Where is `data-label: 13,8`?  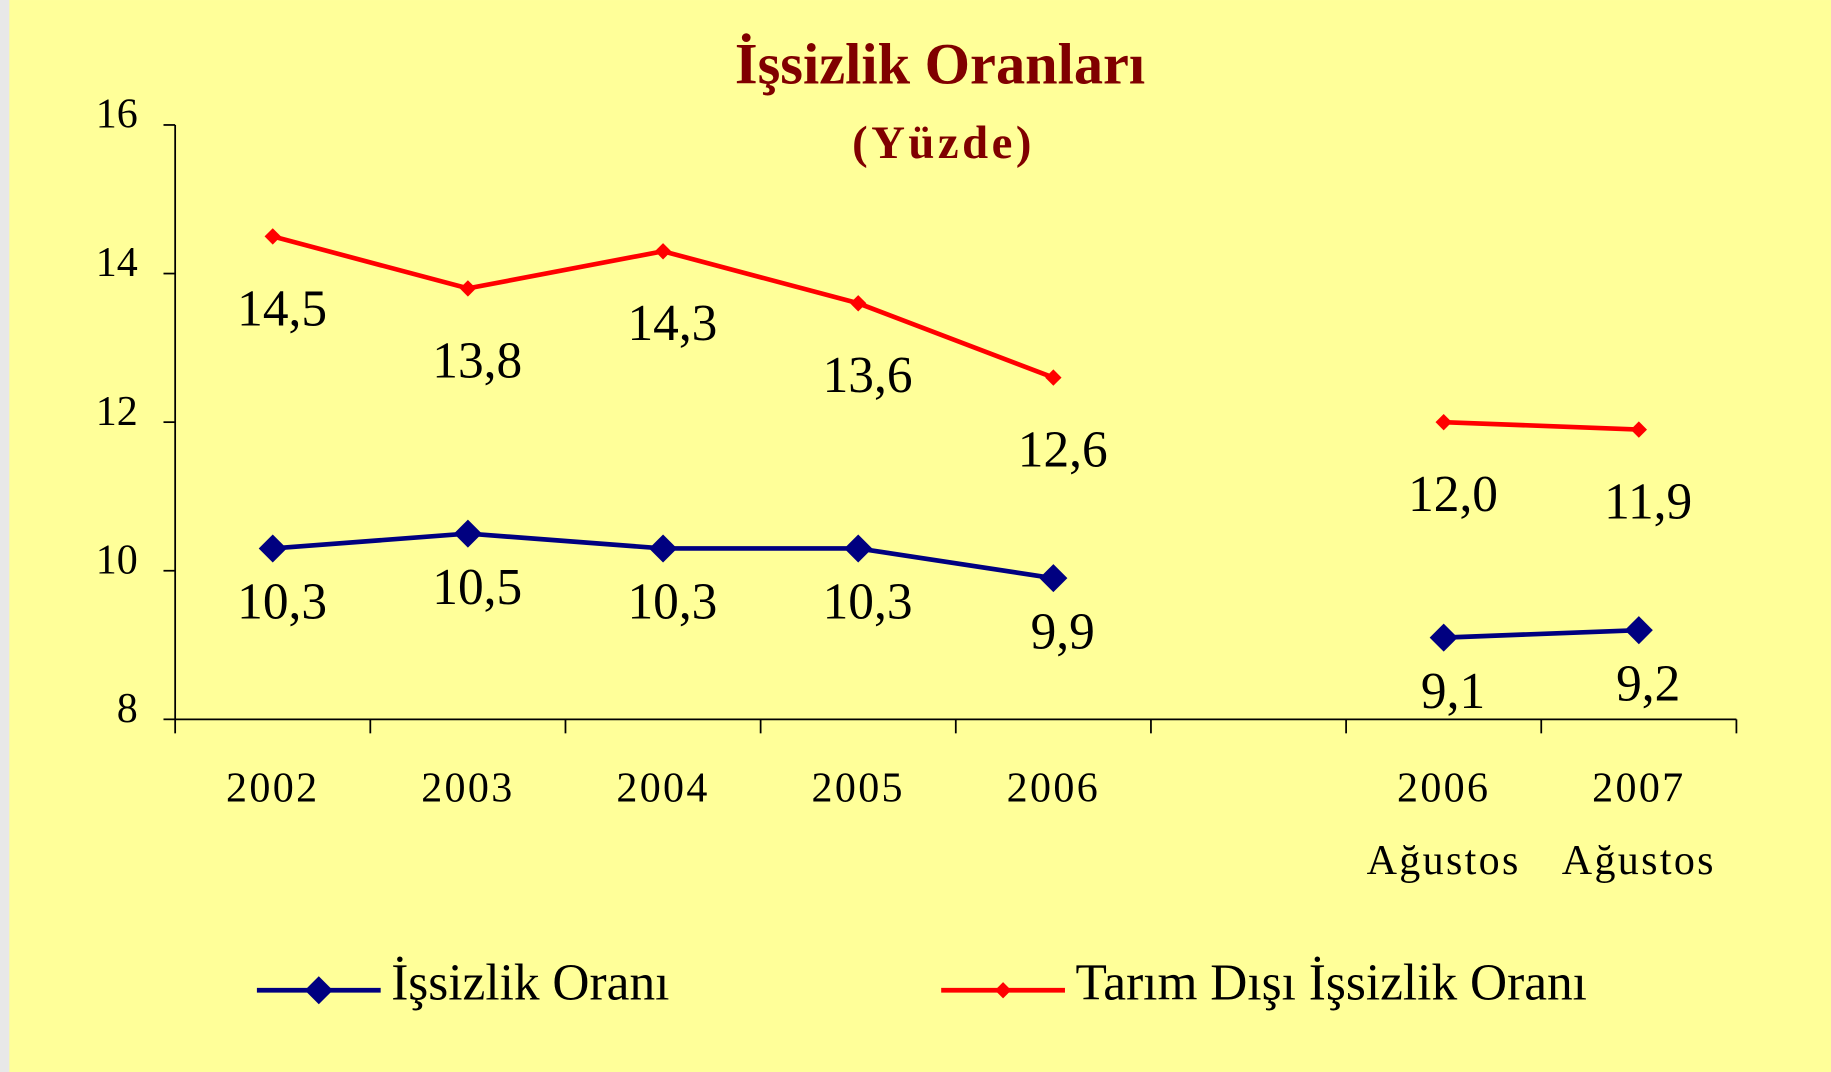 data-label: 13,8 is located at coordinates (477, 360).